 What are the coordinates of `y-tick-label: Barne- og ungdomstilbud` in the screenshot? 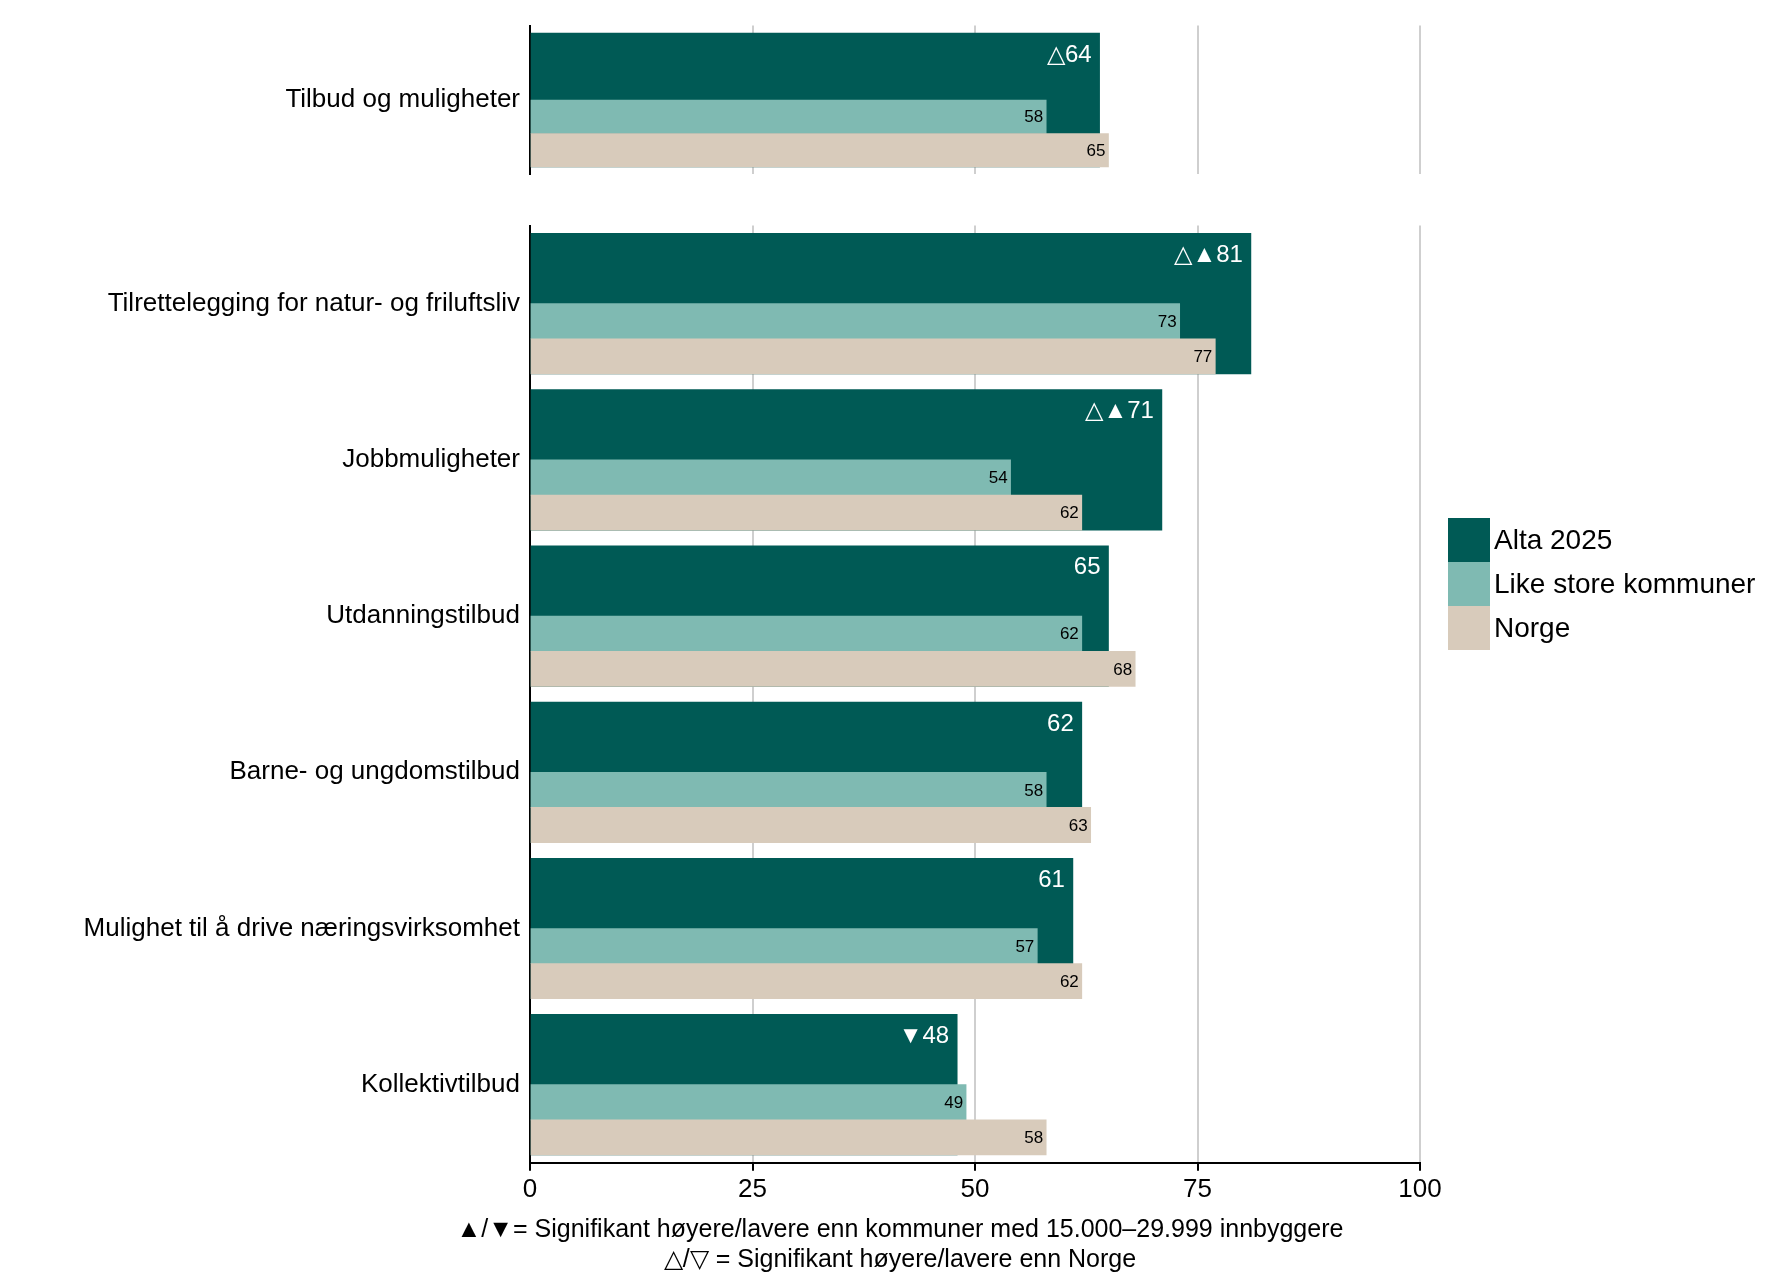 It's located at (374, 770).